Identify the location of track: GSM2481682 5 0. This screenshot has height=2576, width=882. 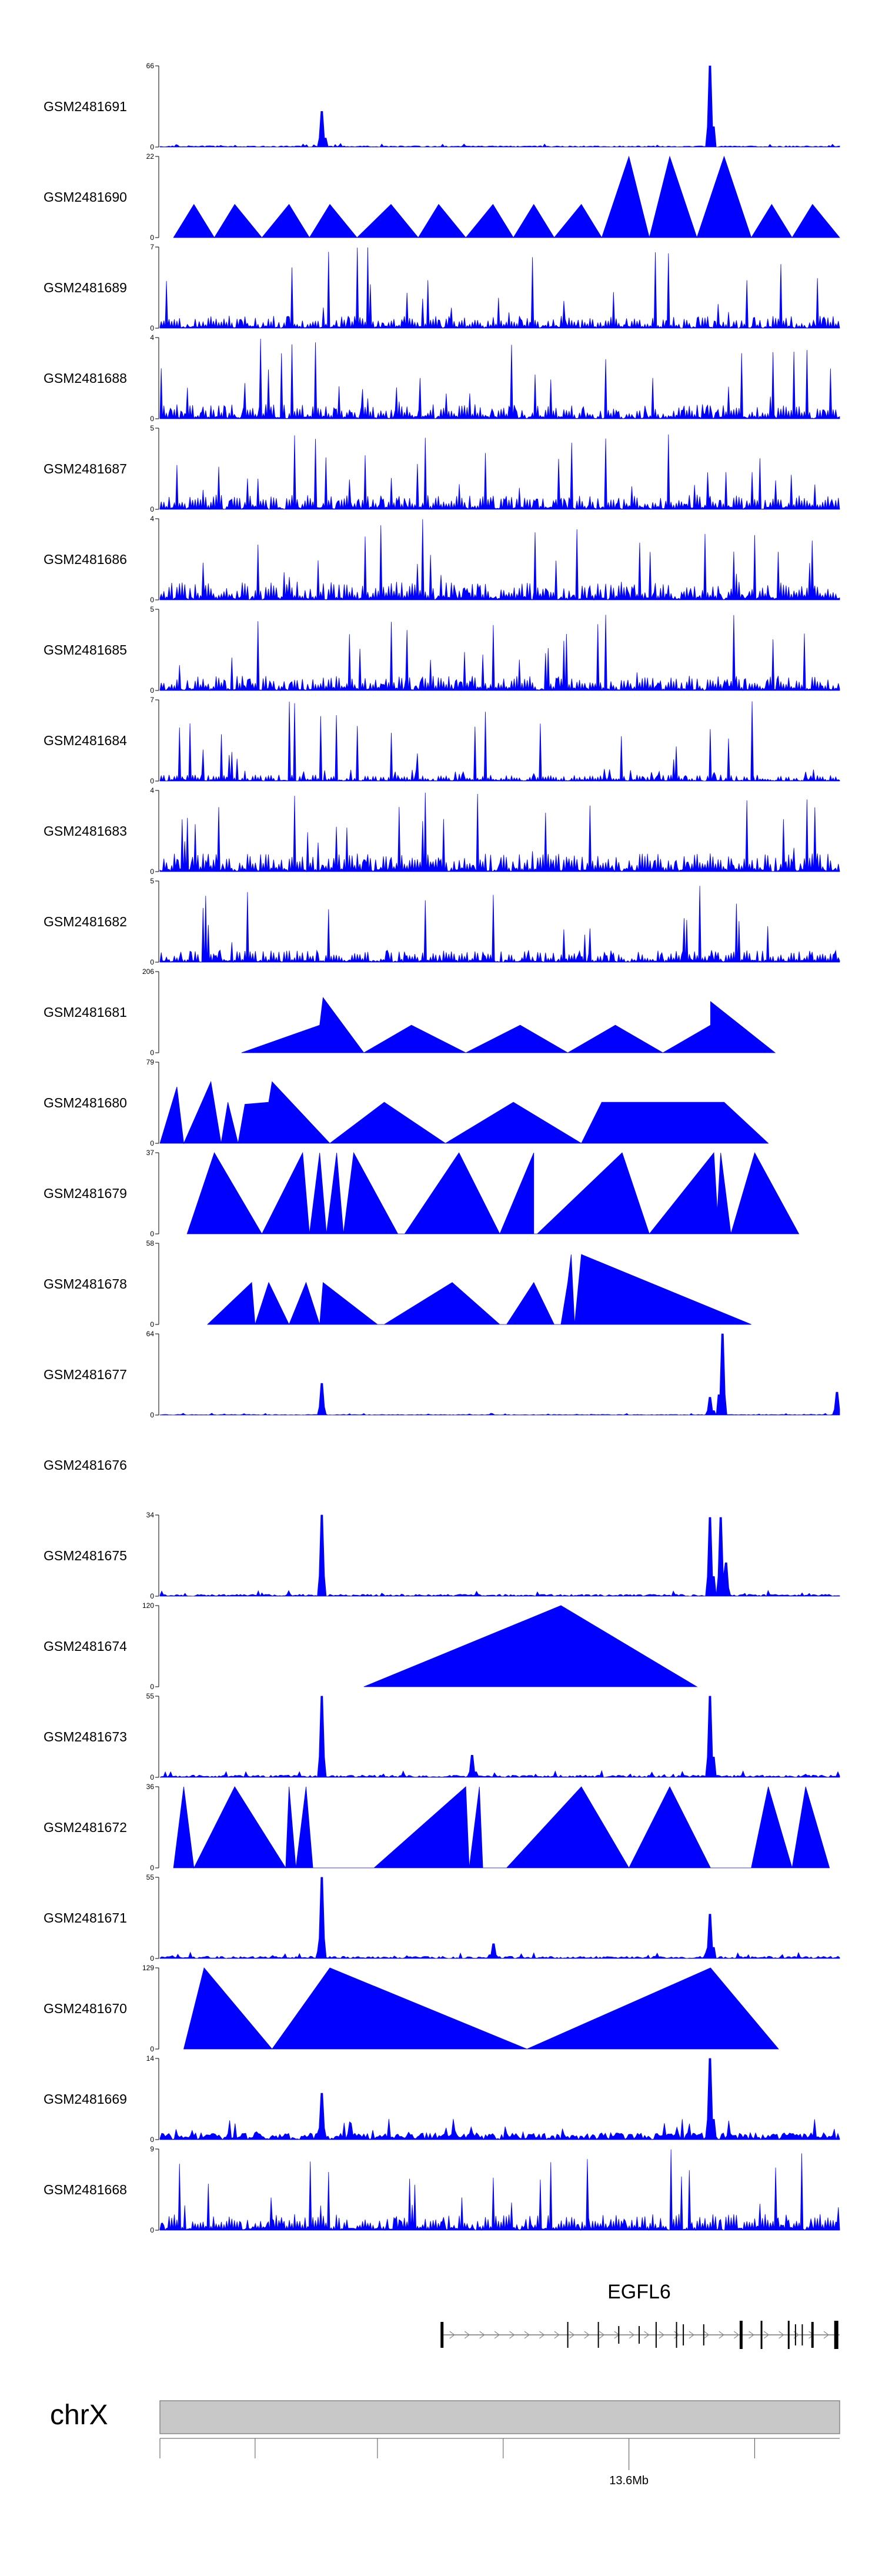
(442, 921).